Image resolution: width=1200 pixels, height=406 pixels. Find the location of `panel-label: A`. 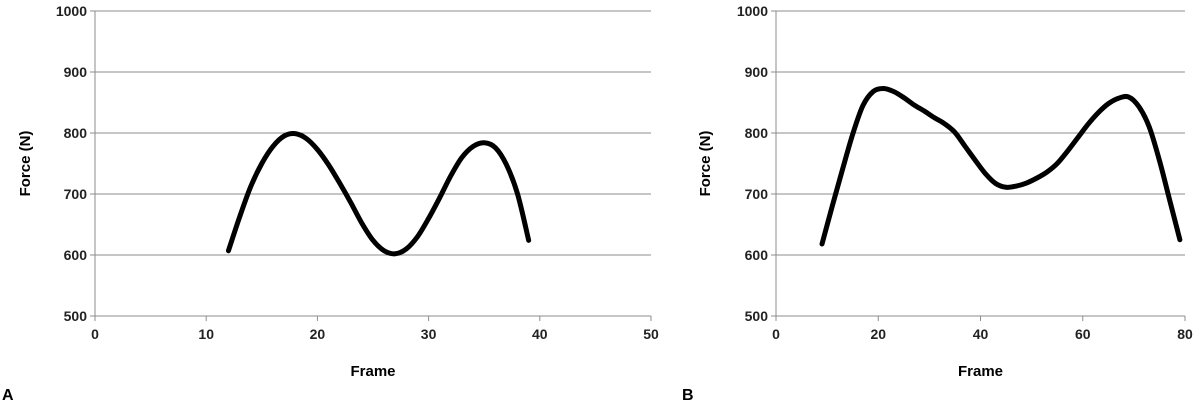

panel-label: A is located at coordinates (8, 395).